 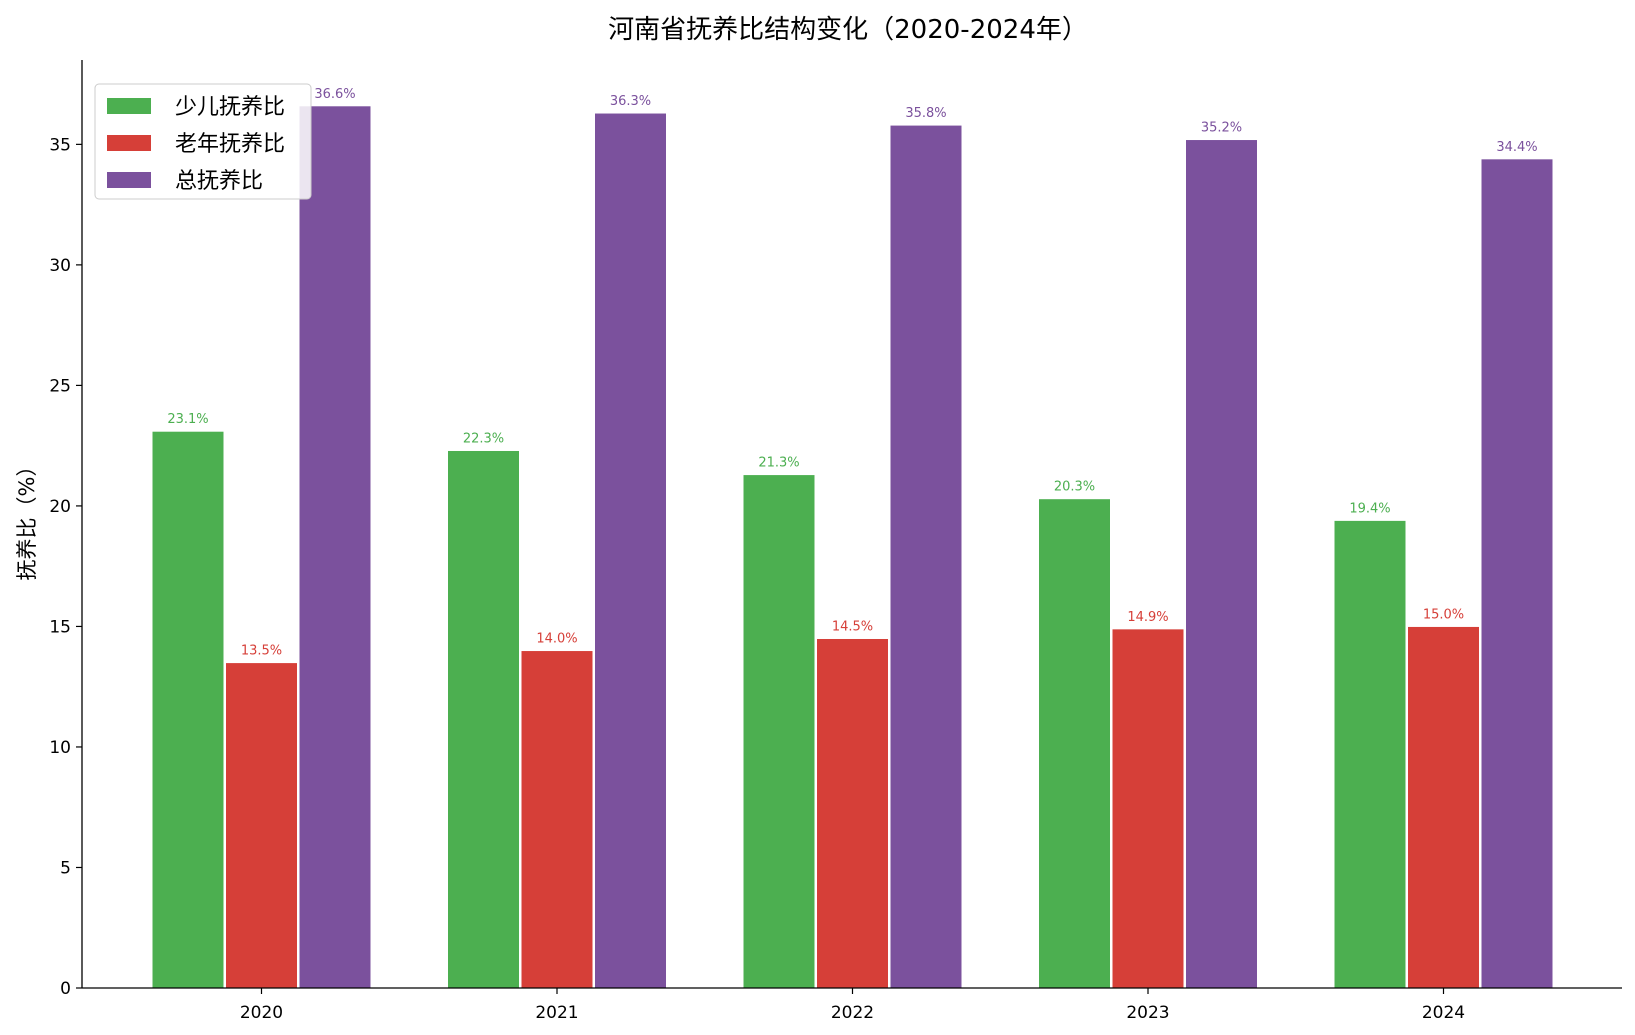 What do you see at coordinates (27, 518) in the screenshot?
I see `y-axis-label: 抚养比（%）` at bounding box center [27, 518].